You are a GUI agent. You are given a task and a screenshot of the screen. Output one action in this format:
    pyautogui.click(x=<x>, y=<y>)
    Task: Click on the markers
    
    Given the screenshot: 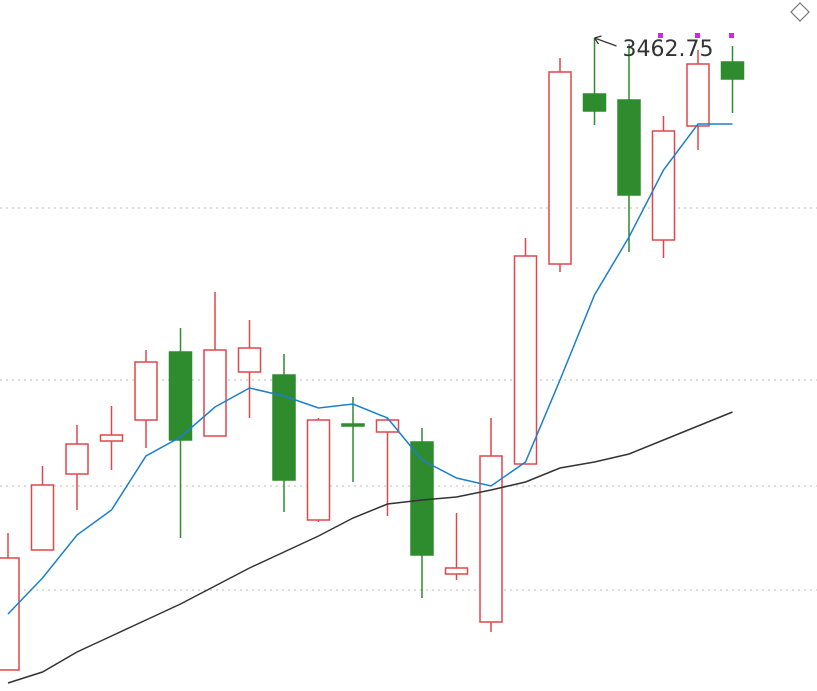 What is the action you would take?
    pyautogui.click(x=696, y=35)
    